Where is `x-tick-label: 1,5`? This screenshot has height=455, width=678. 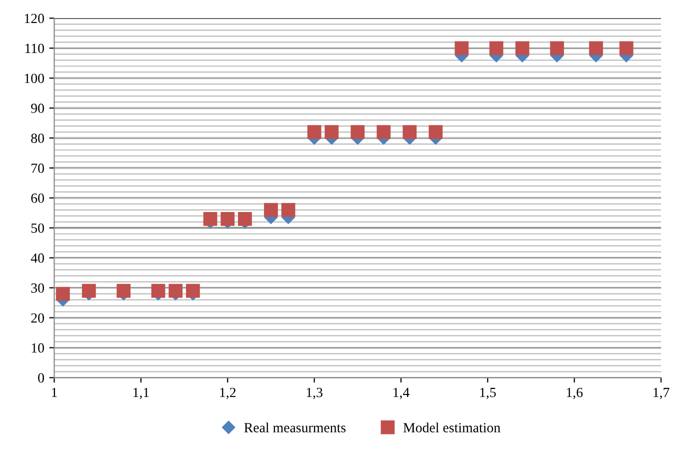
x-tick-label: 1,5 is located at coordinates (488, 394).